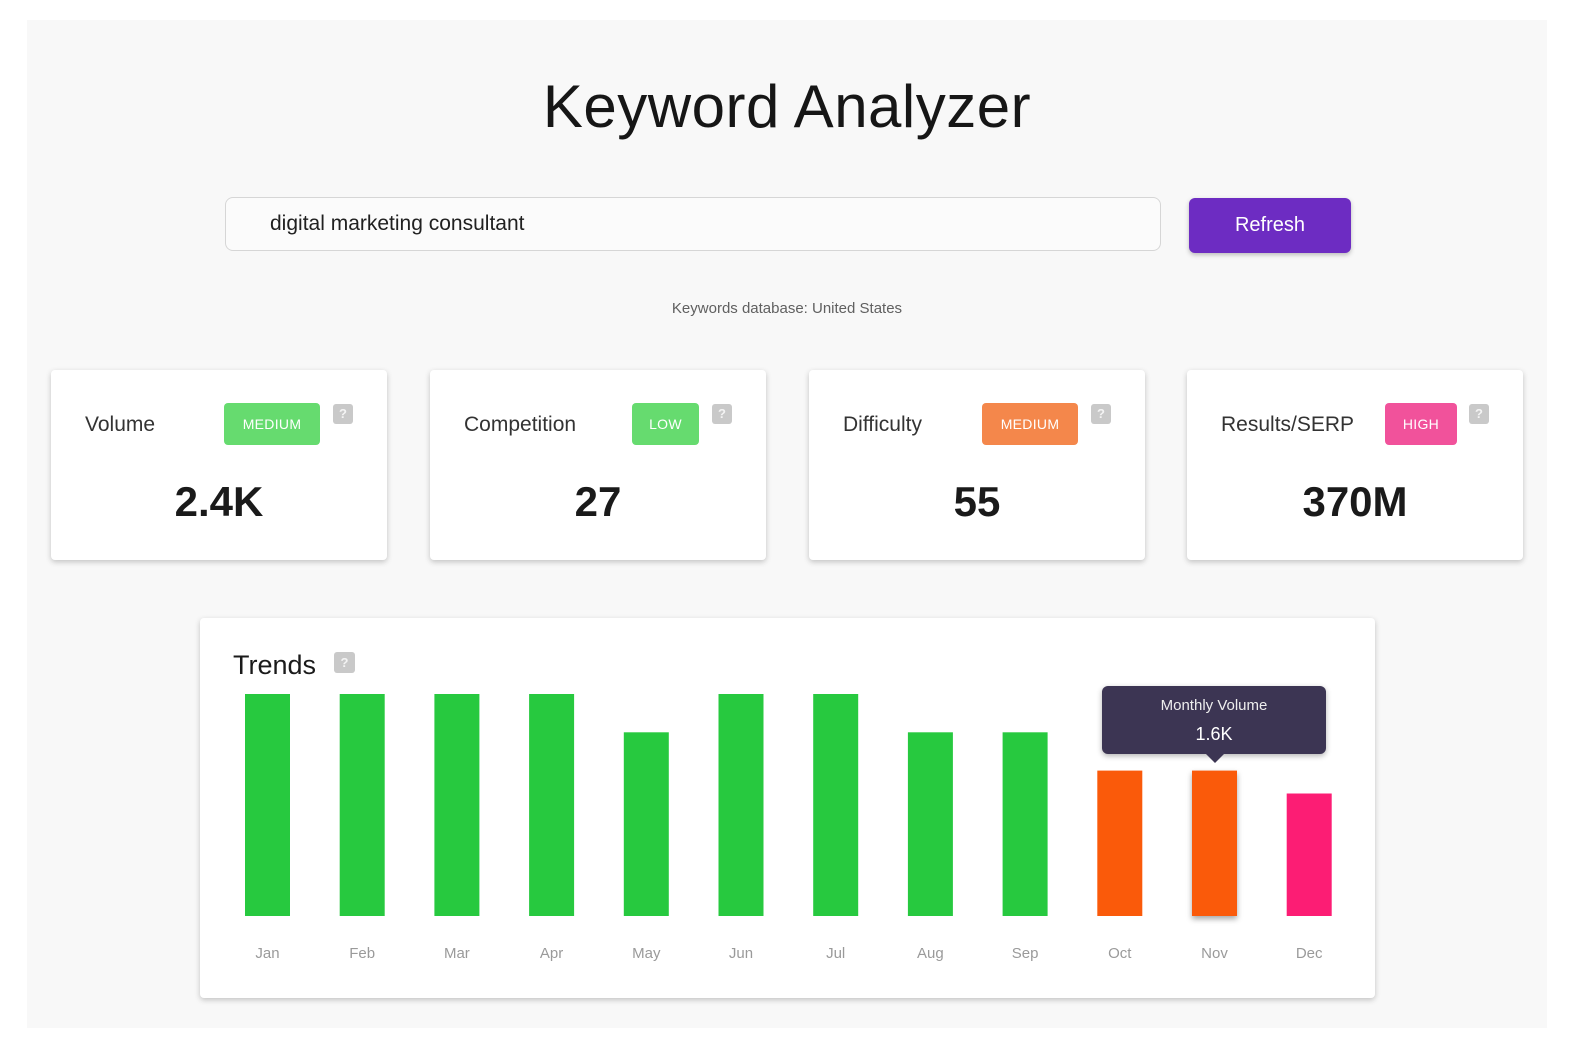 This screenshot has height=1064, width=1580. I want to click on trend-bar-feb, so click(362, 805).